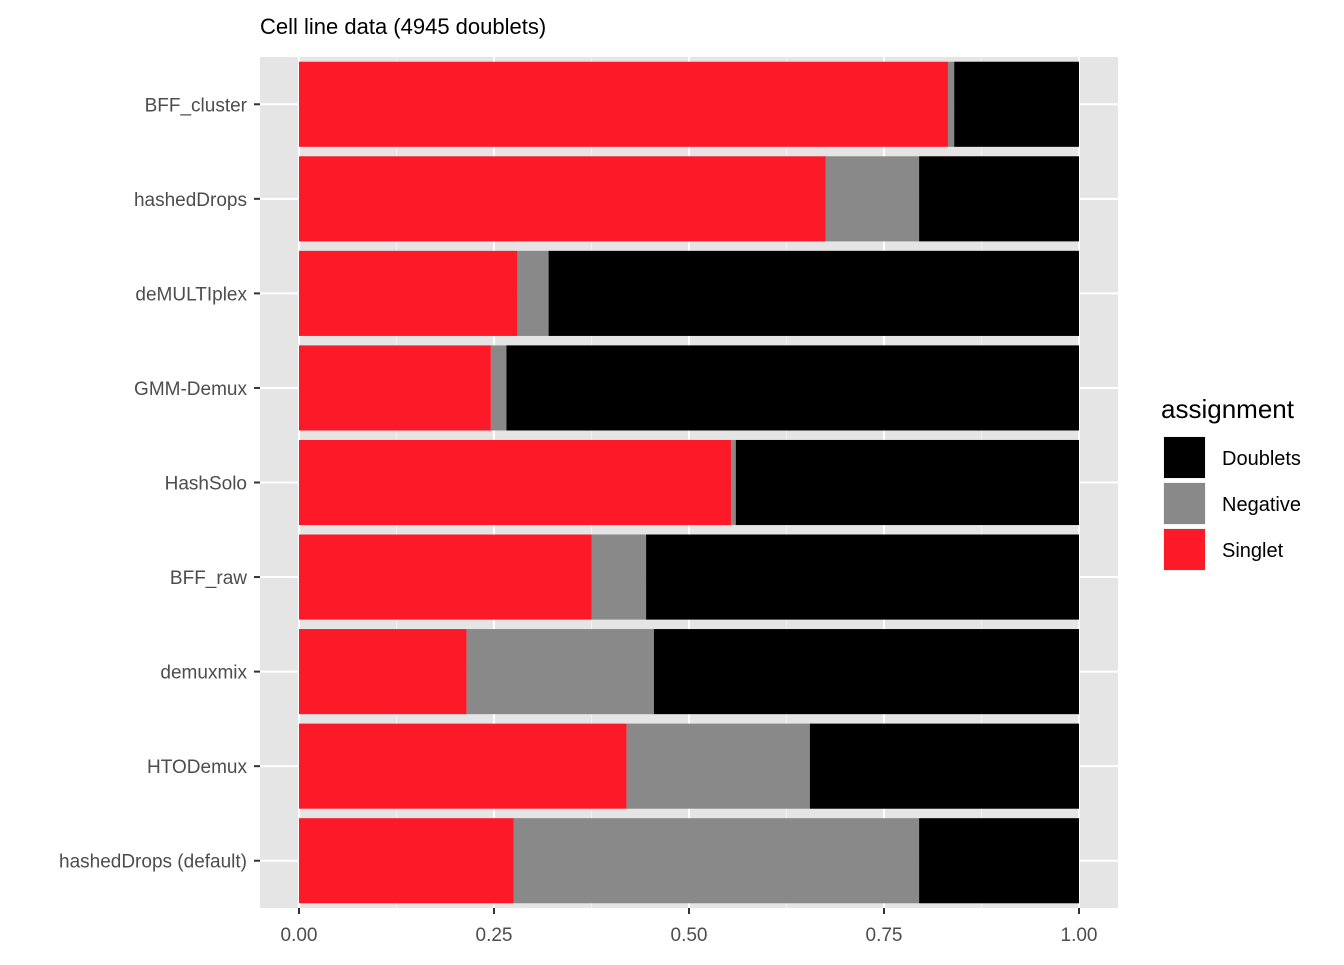 This screenshot has height=965, width=1344. Describe the element at coordinates (1079, 935) in the screenshot. I see `x-tick-label: 1.00` at that location.